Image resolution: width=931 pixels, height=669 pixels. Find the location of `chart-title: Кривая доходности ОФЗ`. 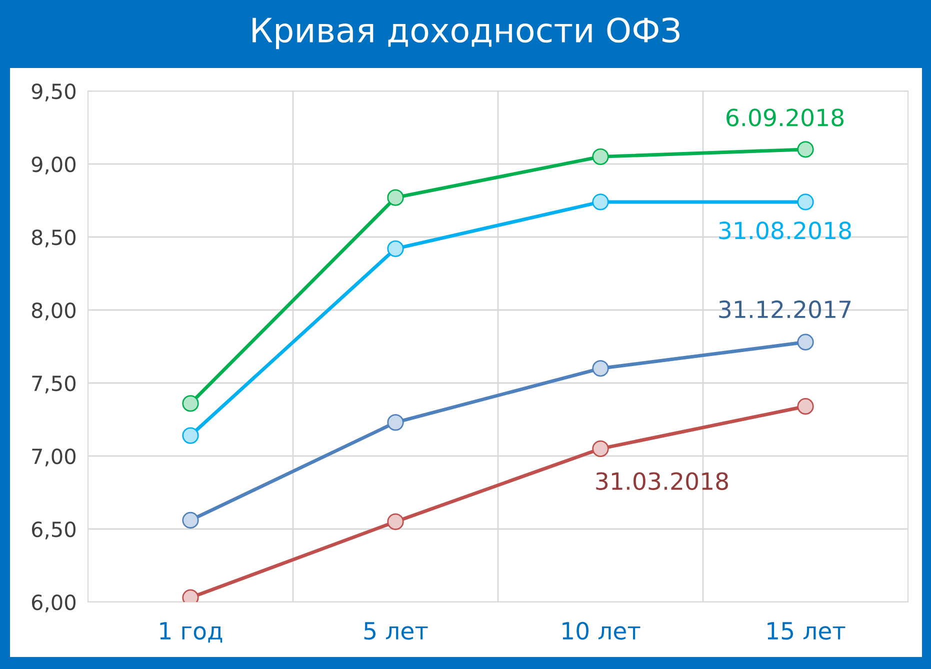

chart-title: Кривая доходности ОФЗ is located at coordinates (466, 33).